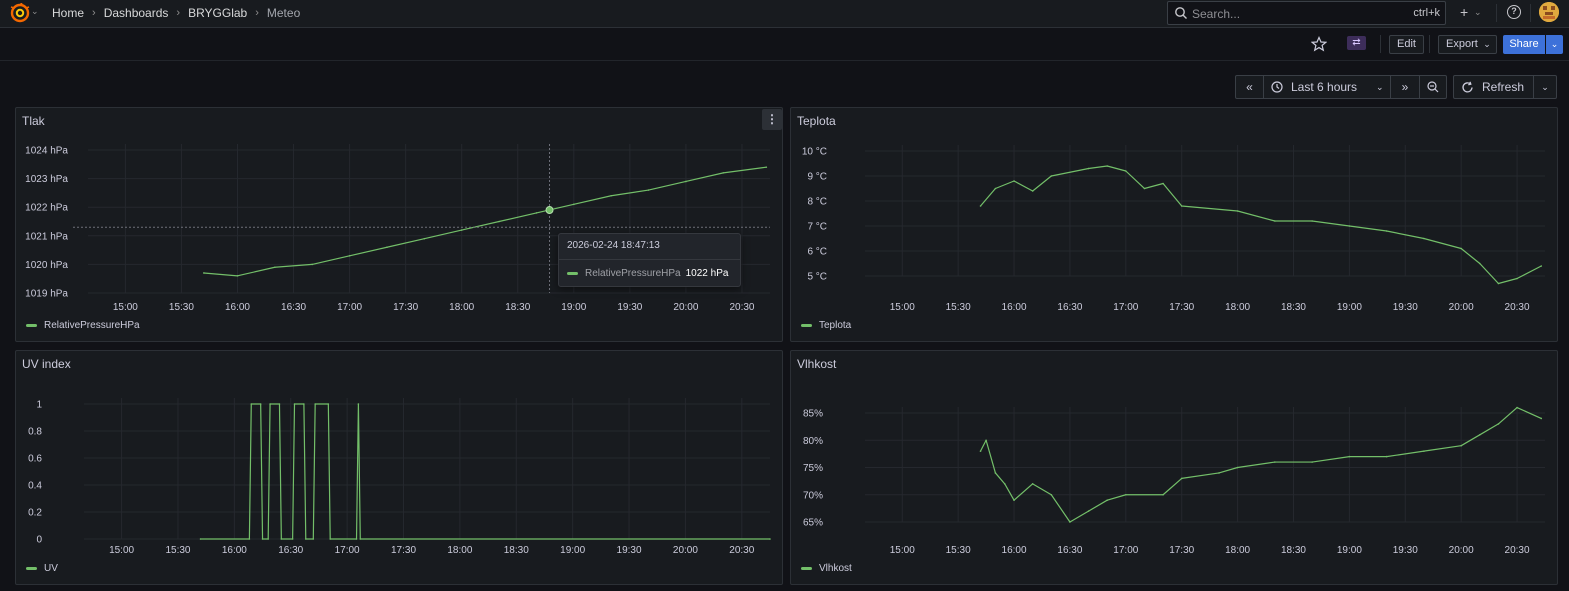  Describe the element at coordinates (20, 13) in the screenshot. I see `grafana-logo-icon` at that location.